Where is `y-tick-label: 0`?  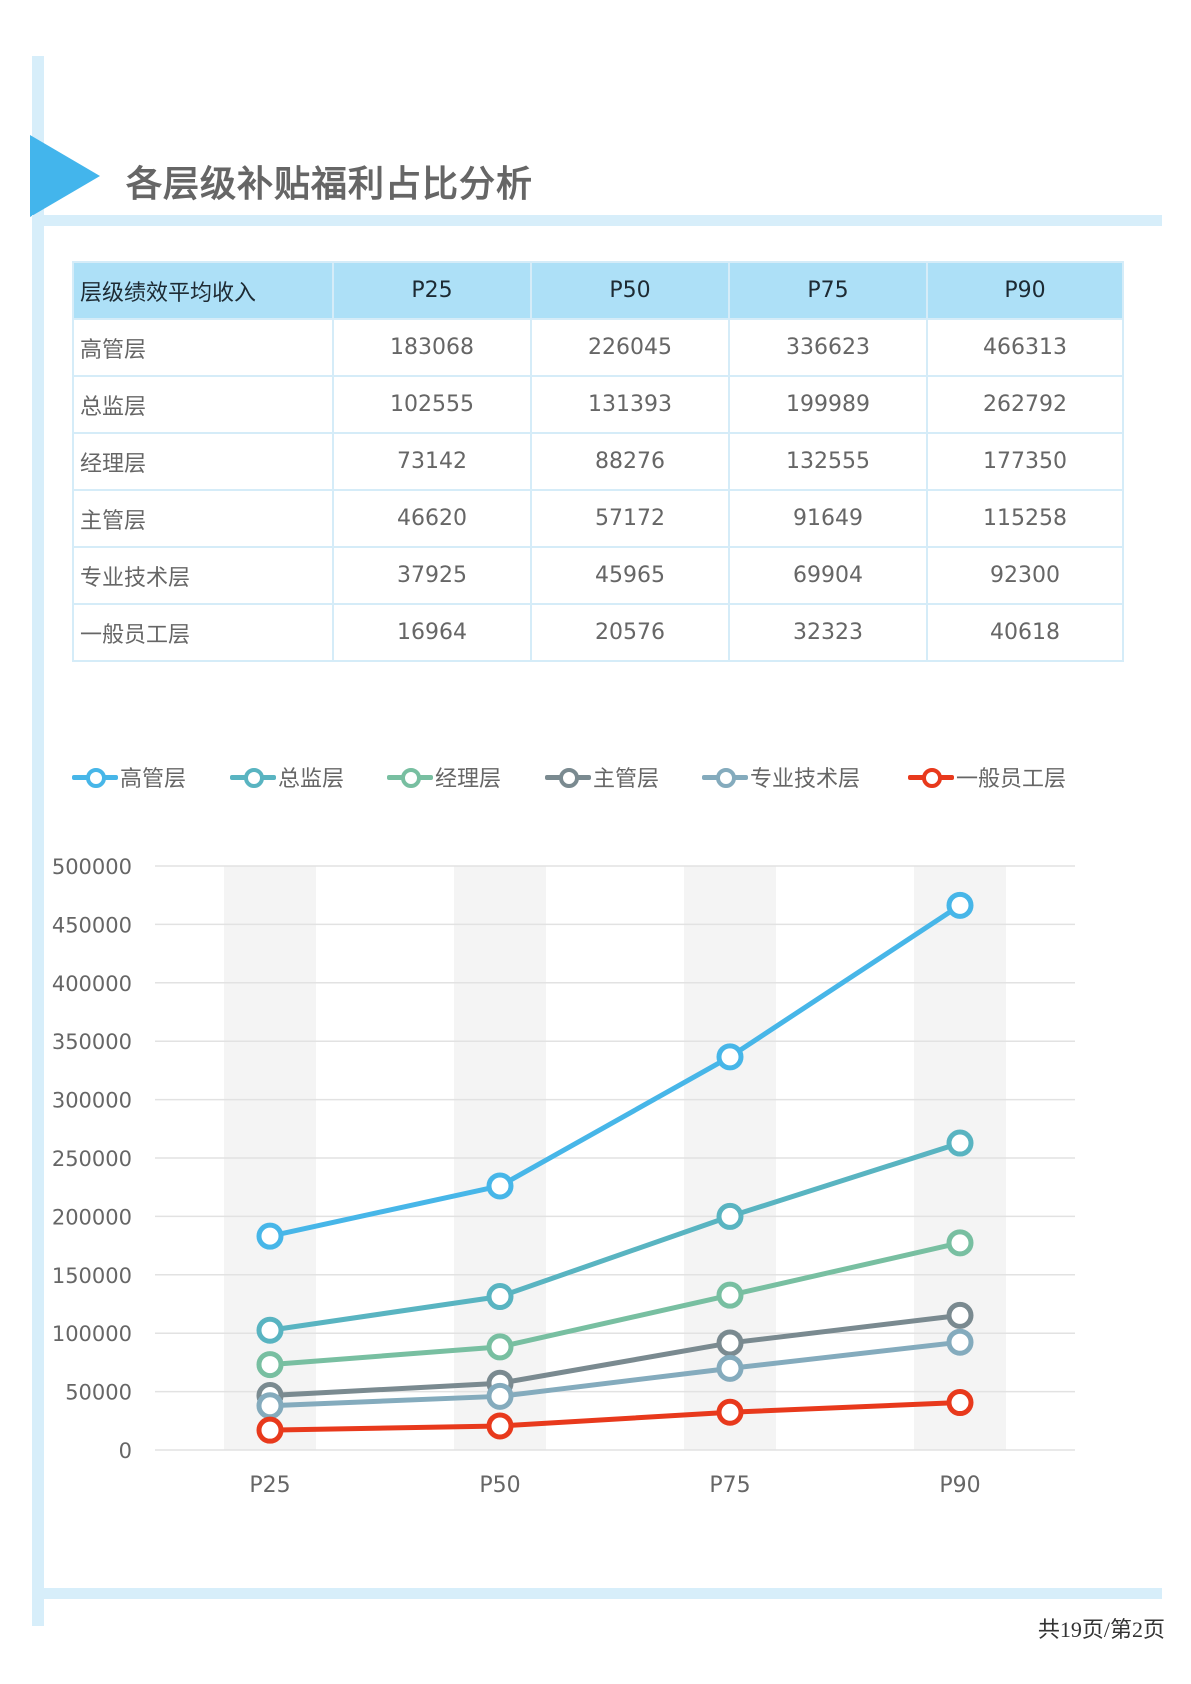
y-tick-label: 0 is located at coordinates (125, 1451).